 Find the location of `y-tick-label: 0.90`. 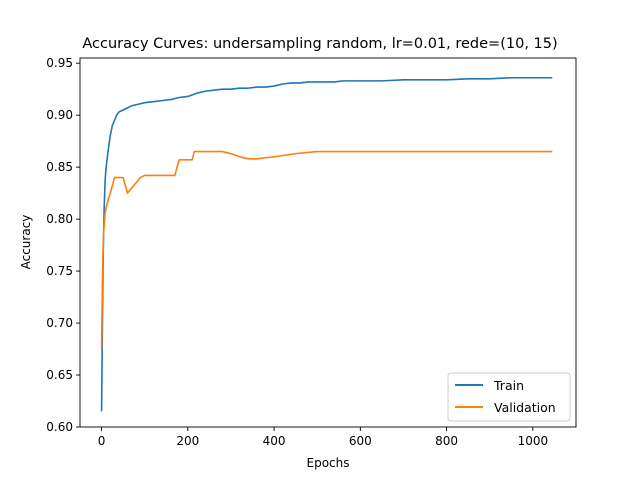

y-tick-label: 0.90 is located at coordinates (59, 115).